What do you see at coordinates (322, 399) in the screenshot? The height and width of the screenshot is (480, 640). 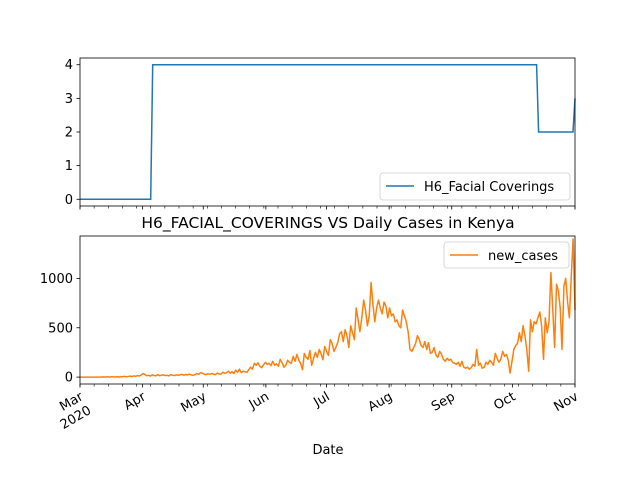 I see `bottom-x-tick-label: Jul` at bounding box center [322, 399].